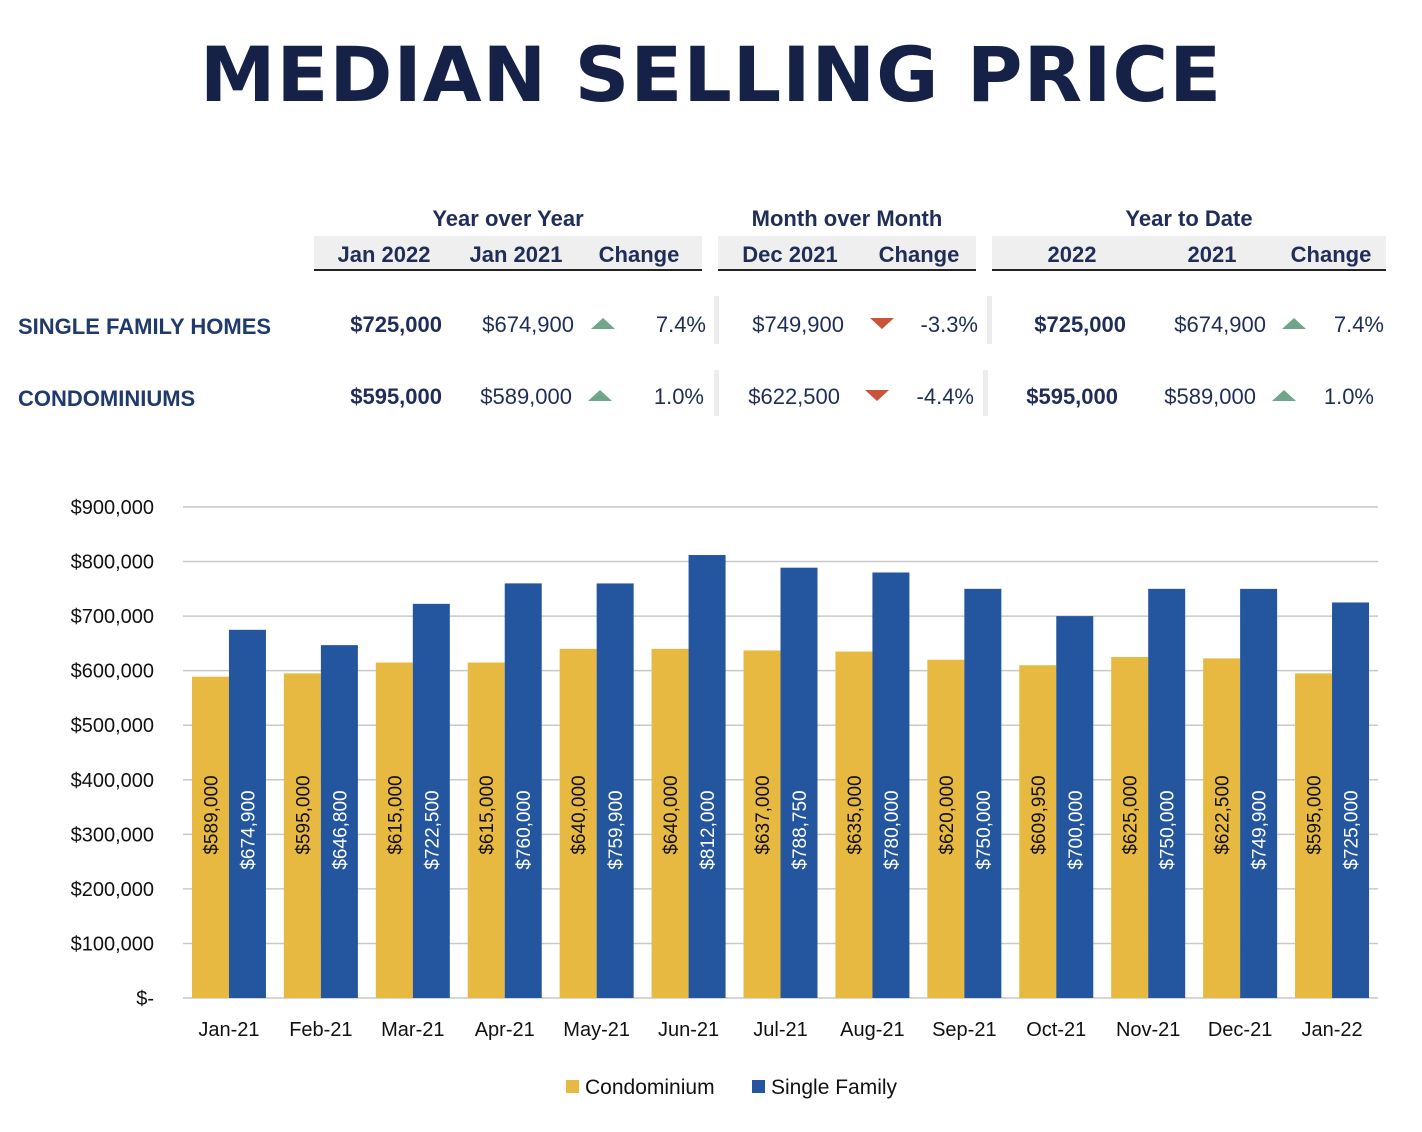 This screenshot has height=1132, width=1422. I want to click on header-band-mom, so click(847, 253).